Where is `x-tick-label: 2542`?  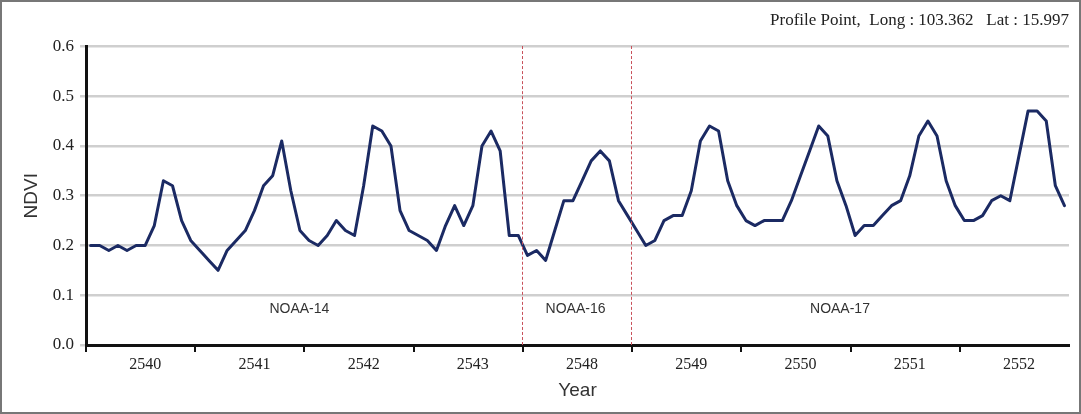
x-tick-label: 2542 is located at coordinates (363, 363).